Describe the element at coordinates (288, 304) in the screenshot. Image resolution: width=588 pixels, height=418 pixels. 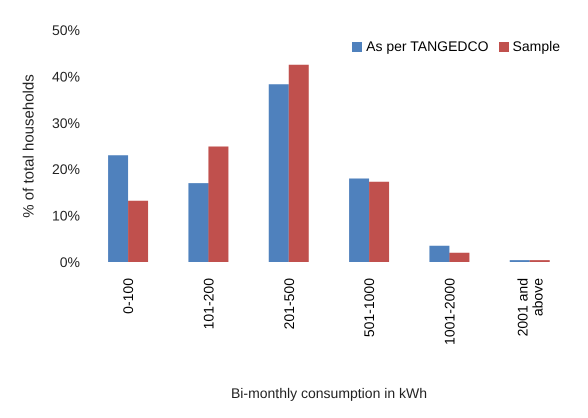
I see `x-tick-label: 201-500` at that location.